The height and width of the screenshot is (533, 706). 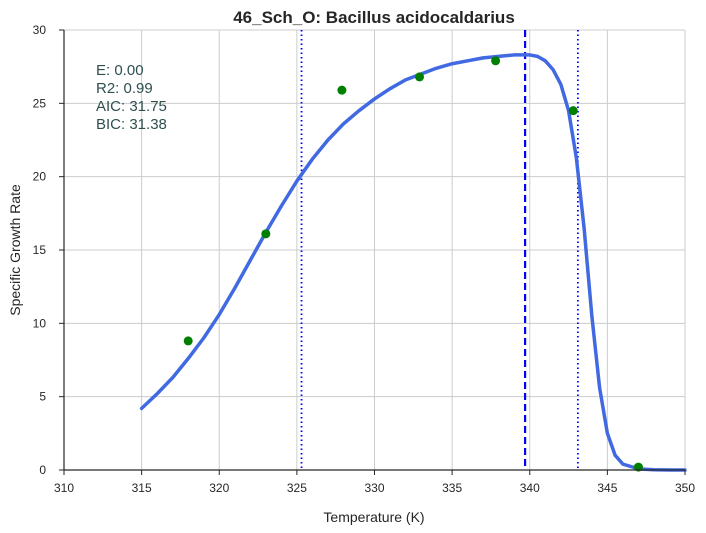 What do you see at coordinates (685, 488) in the screenshot?
I see `x-tick-label: 350` at bounding box center [685, 488].